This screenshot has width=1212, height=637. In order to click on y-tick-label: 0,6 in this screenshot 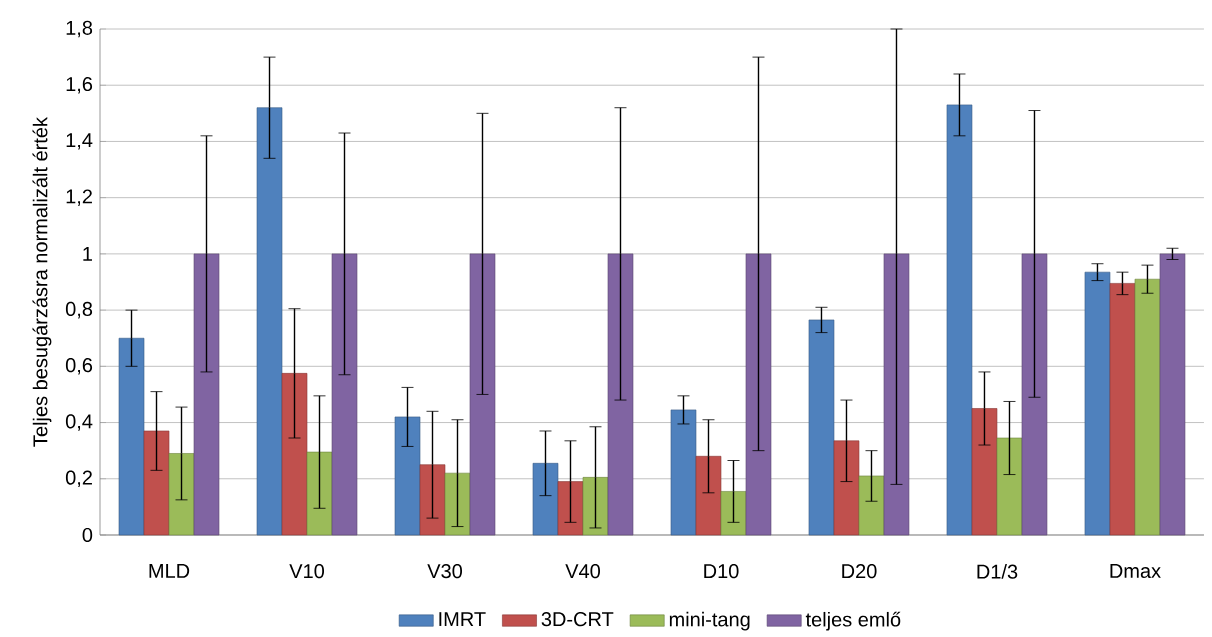, I will do `click(79, 366)`.